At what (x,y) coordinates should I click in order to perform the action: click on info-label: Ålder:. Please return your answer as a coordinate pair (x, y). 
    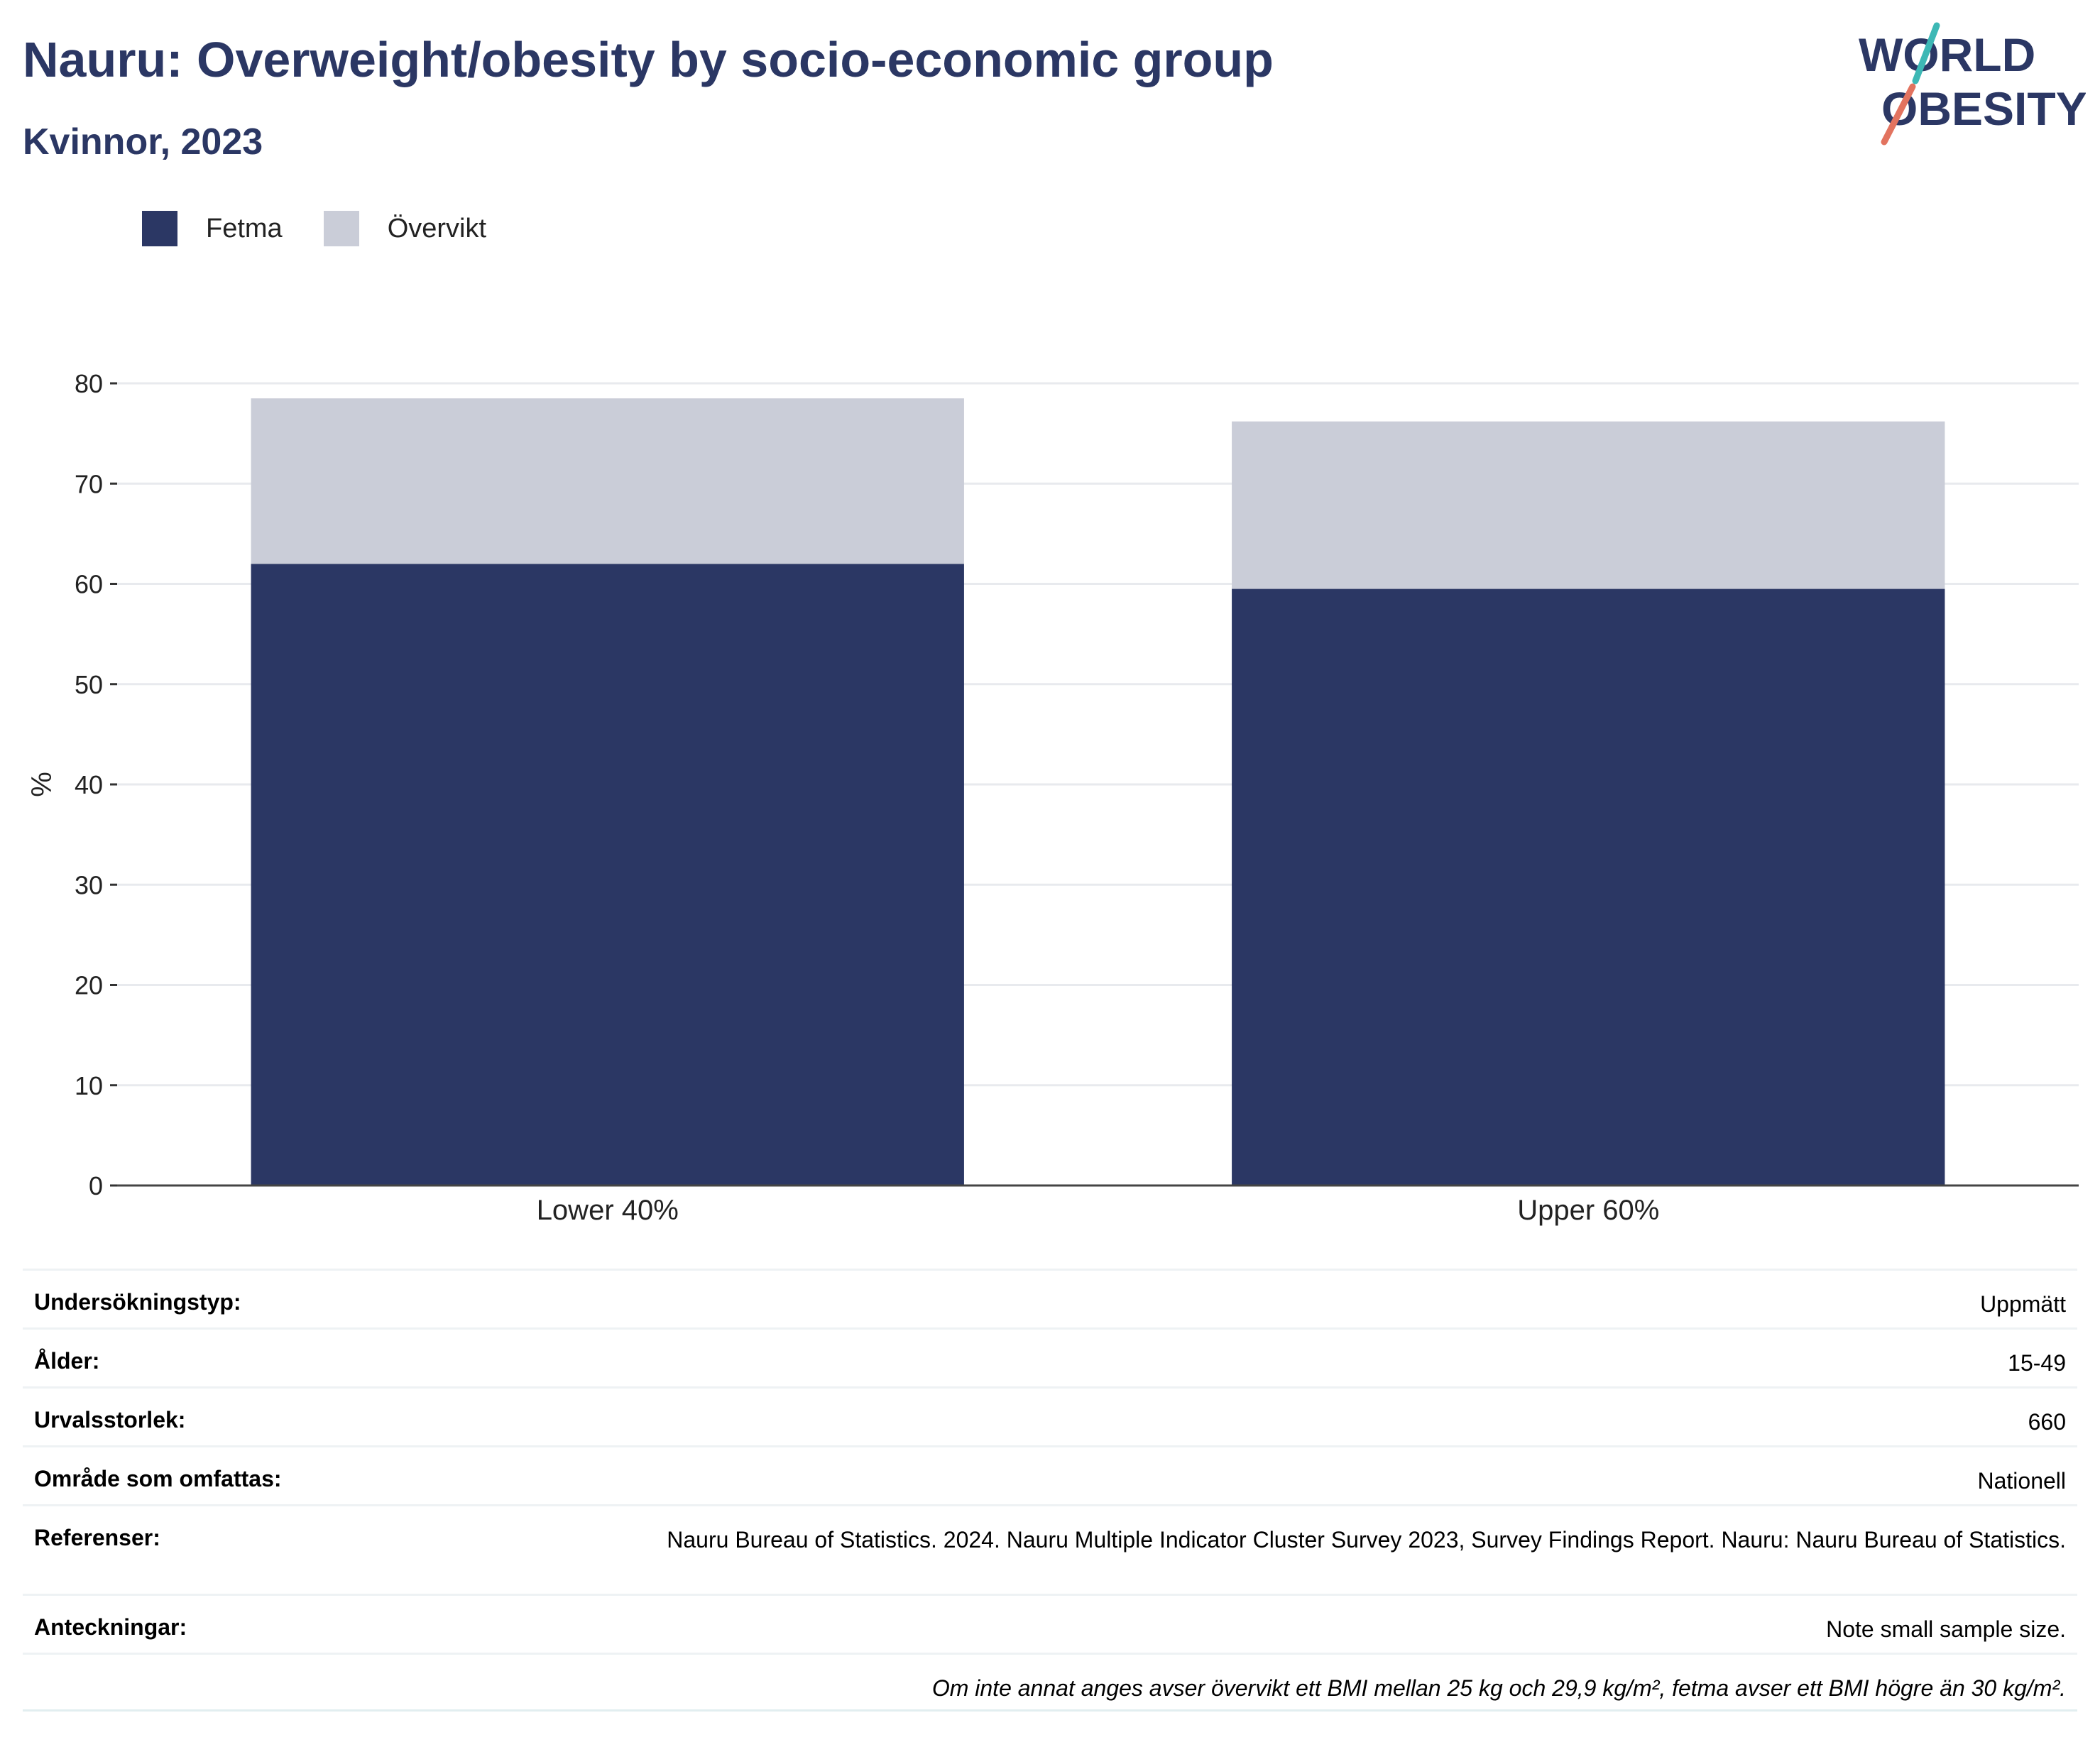
    Looking at the image, I should click on (67, 1361).